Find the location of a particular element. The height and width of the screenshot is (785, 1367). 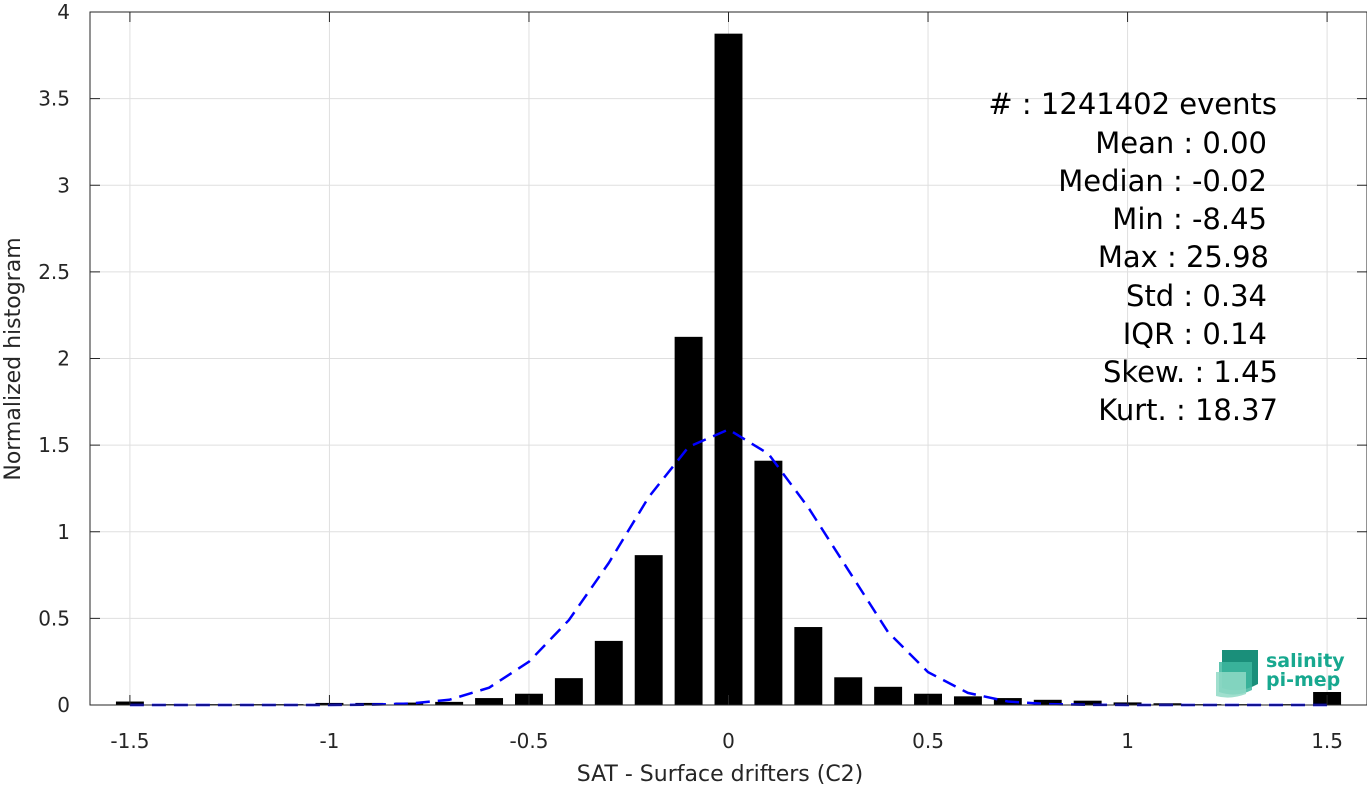

y-tick-label: 2.5 is located at coordinates (54, 272).